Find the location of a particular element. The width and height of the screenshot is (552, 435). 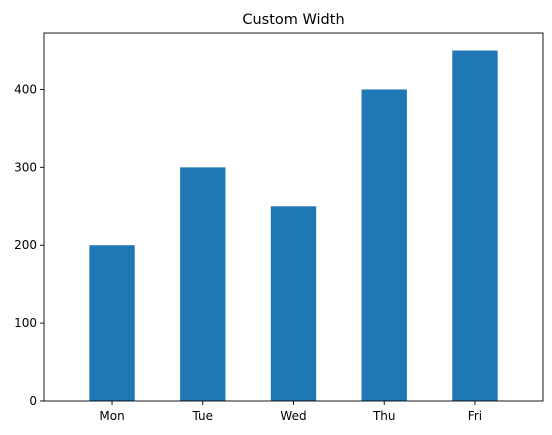

bar-fri is located at coordinates (475, 226).